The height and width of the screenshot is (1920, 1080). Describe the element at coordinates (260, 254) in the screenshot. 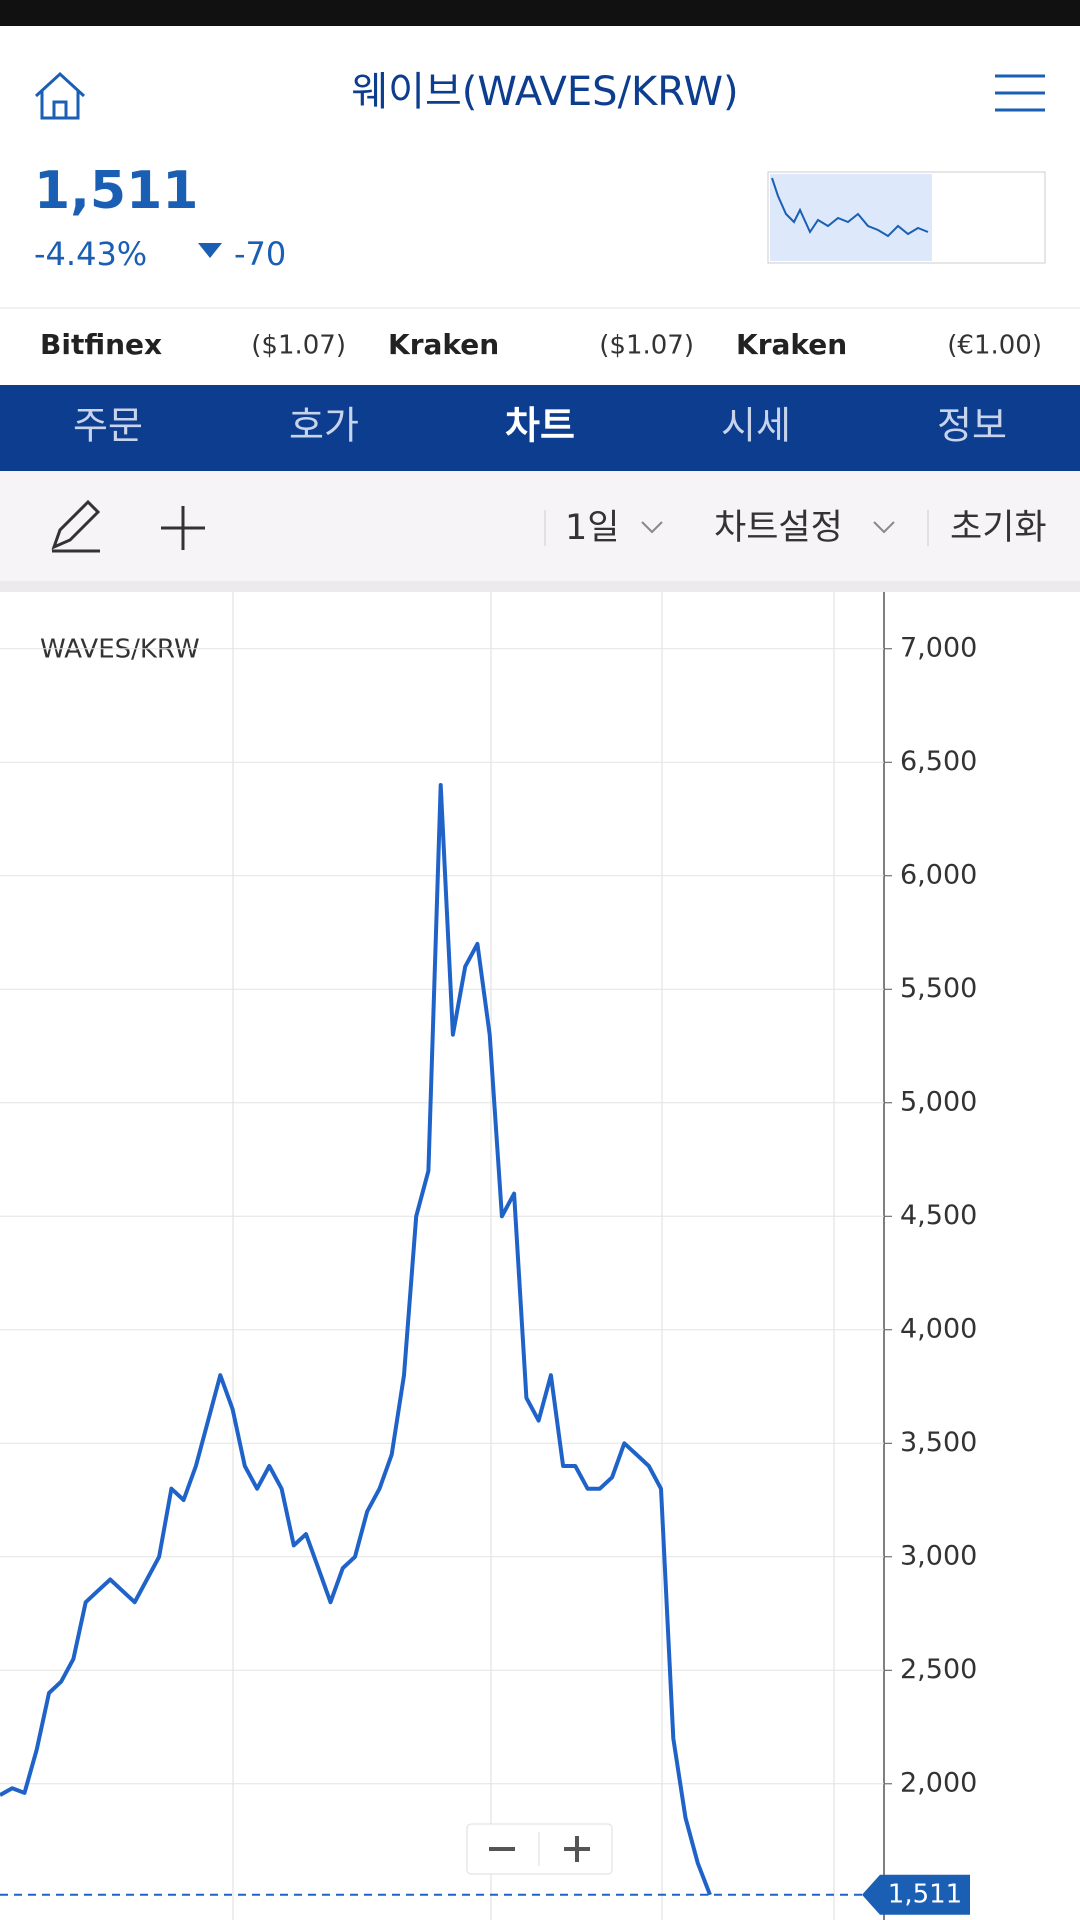

I see `change: -70` at that location.